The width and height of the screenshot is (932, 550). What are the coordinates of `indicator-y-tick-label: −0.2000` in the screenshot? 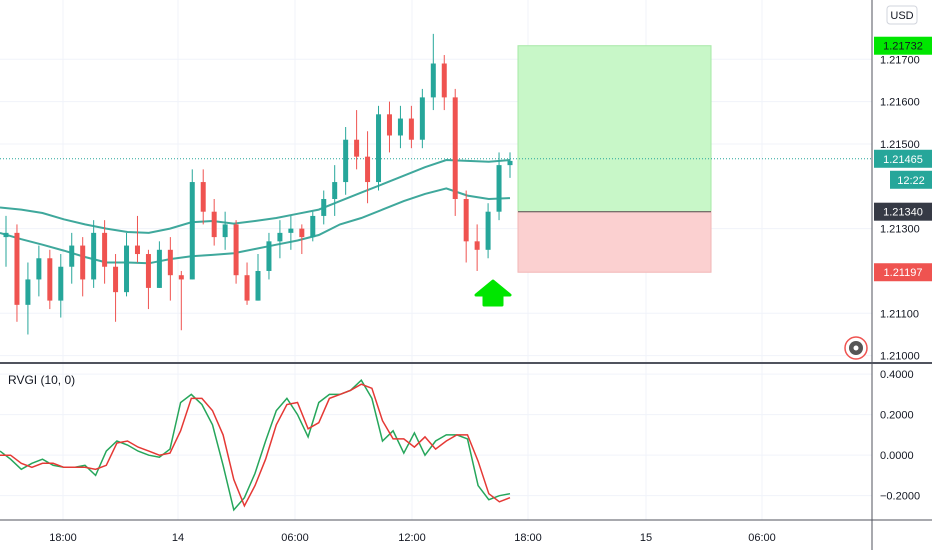 It's located at (900, 497).